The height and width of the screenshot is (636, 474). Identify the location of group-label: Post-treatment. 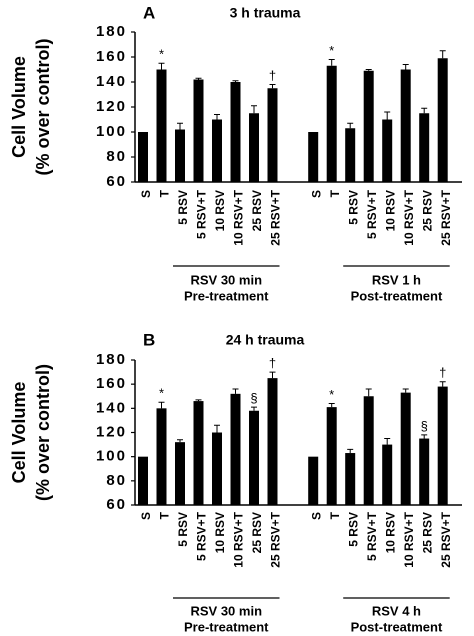
(397, 295).